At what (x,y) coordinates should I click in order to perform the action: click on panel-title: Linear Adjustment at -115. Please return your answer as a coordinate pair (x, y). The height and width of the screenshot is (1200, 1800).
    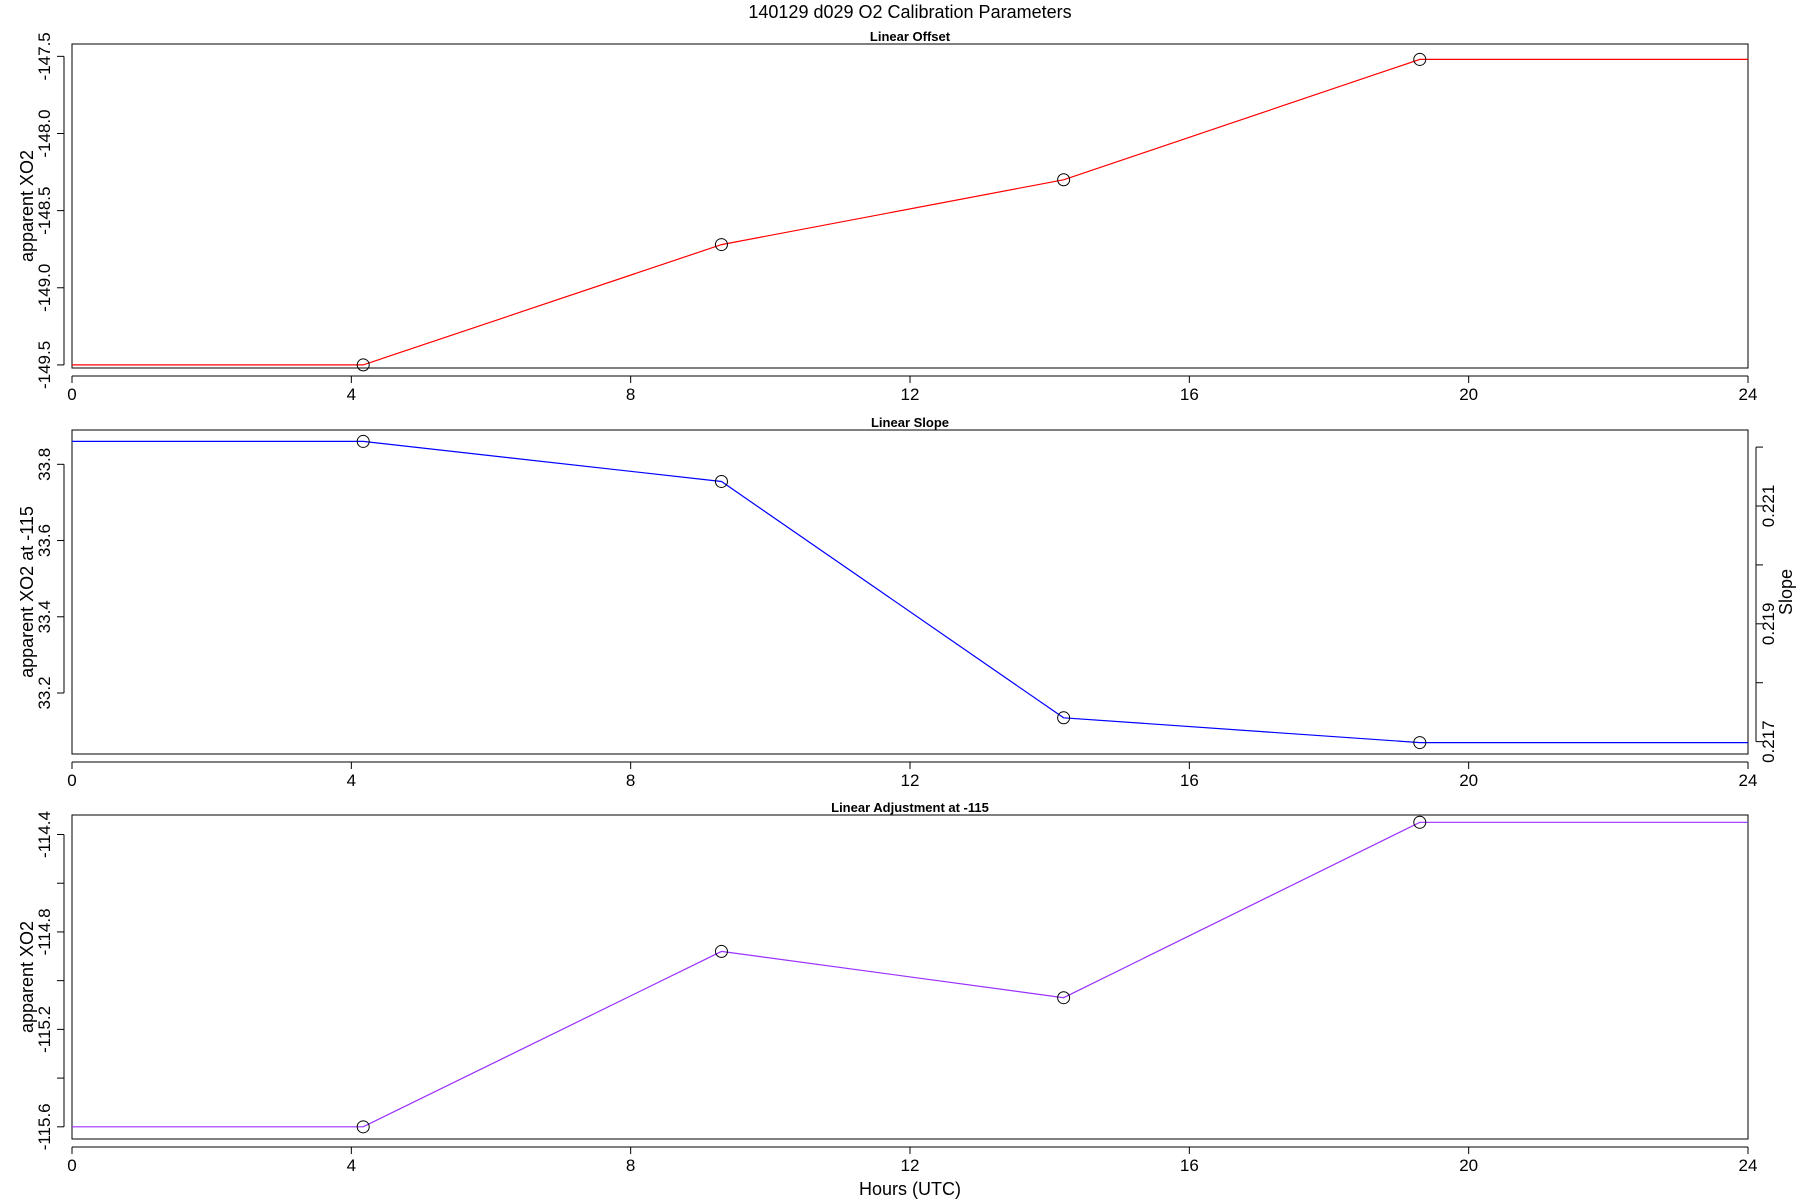
    Looking at the image, I should click on (910, 807).